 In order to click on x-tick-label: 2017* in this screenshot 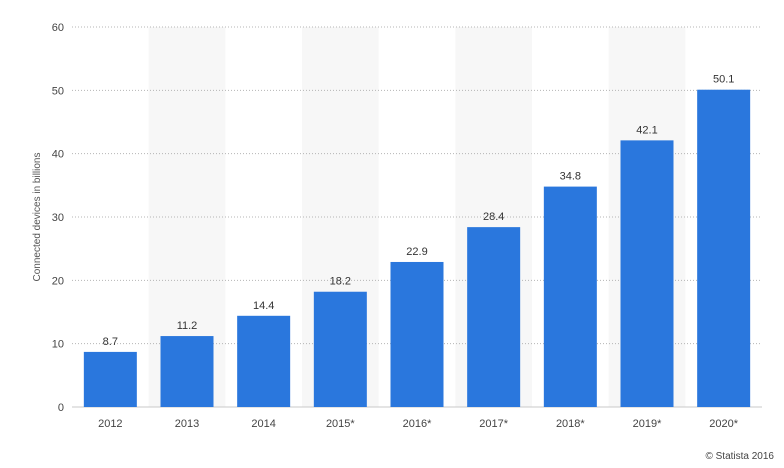, I will do `click(493, 424)`.